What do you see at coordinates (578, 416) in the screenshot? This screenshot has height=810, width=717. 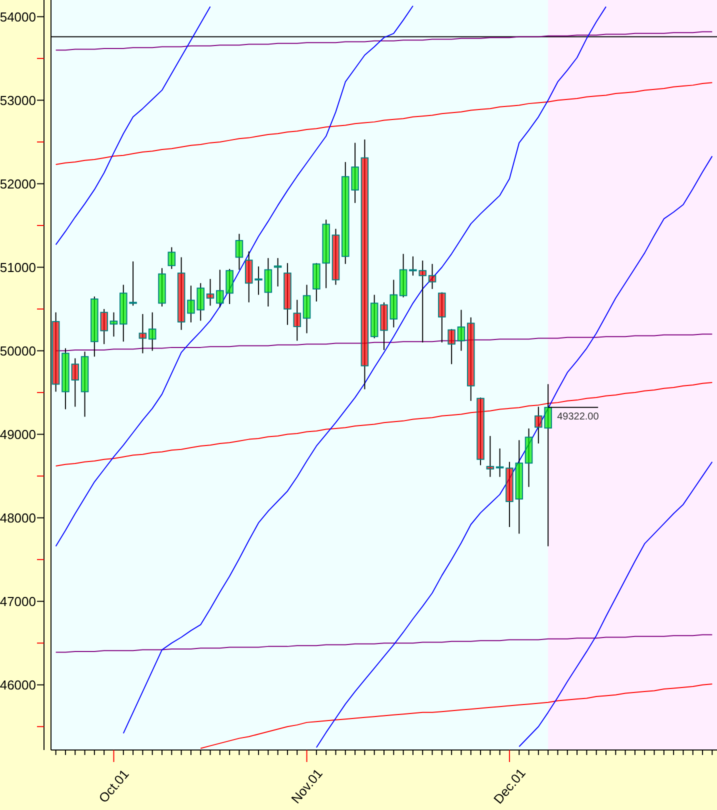 I see `annotation: 49322.00` at bounding box center [578, 416].